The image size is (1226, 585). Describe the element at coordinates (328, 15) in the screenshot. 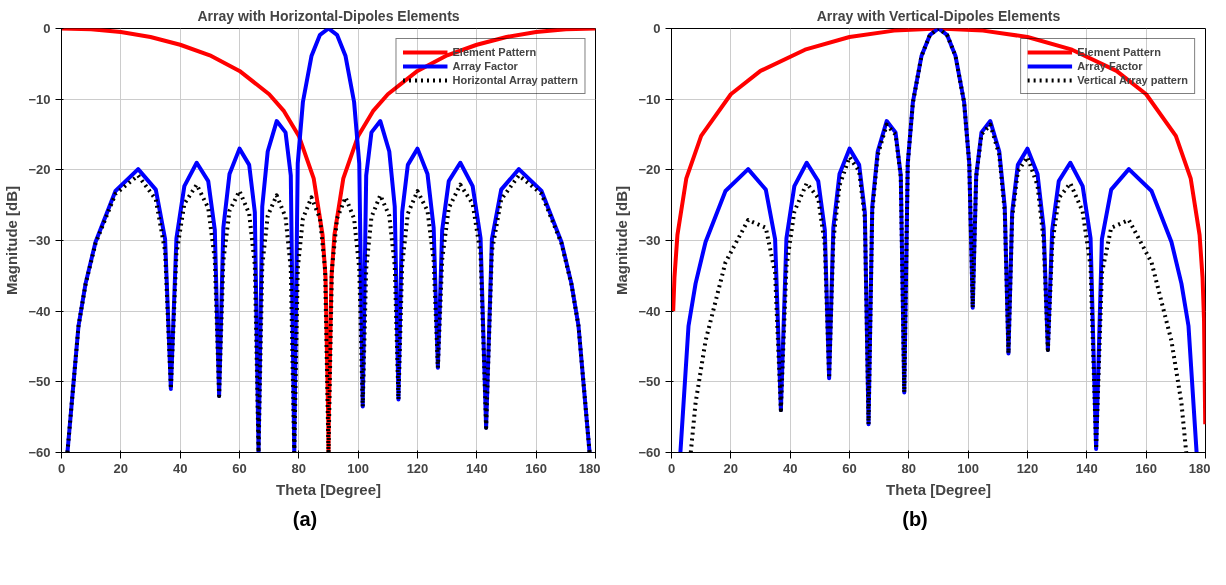

I see `chart-title: Array with Horizontal-Dipoles Elements` at that location.